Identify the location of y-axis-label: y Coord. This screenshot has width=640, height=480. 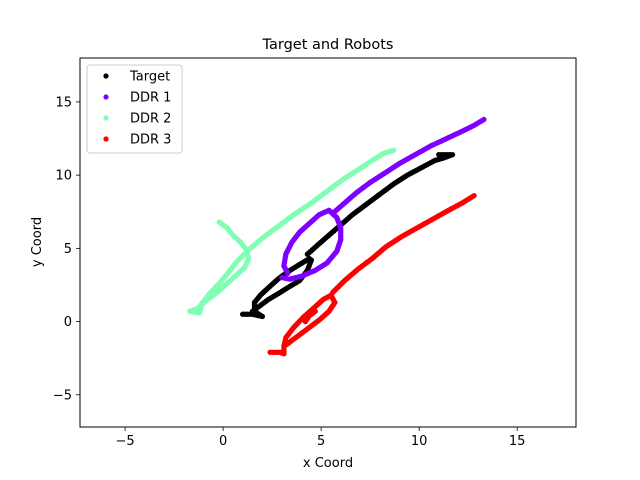
(37, 242).